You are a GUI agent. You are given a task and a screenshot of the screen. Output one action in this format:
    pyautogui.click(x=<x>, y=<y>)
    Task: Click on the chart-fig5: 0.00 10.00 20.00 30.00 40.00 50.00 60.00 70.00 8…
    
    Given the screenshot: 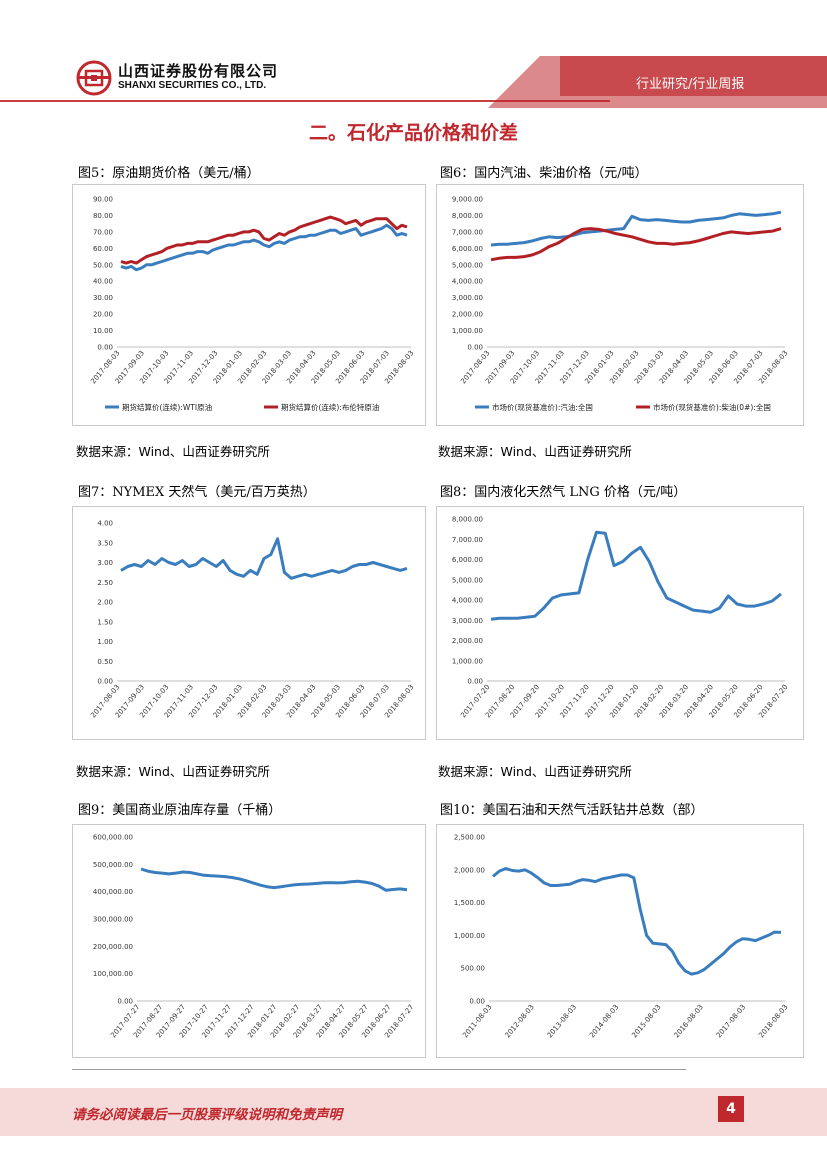 What is the action you would take?
    pyautogui.click(x=249, y=305)
    